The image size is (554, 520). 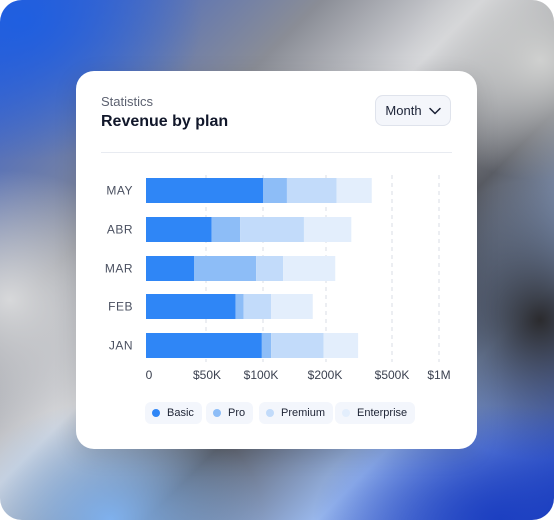 I want to click on x-tick-label: $200K, so click(x=325, y=375).